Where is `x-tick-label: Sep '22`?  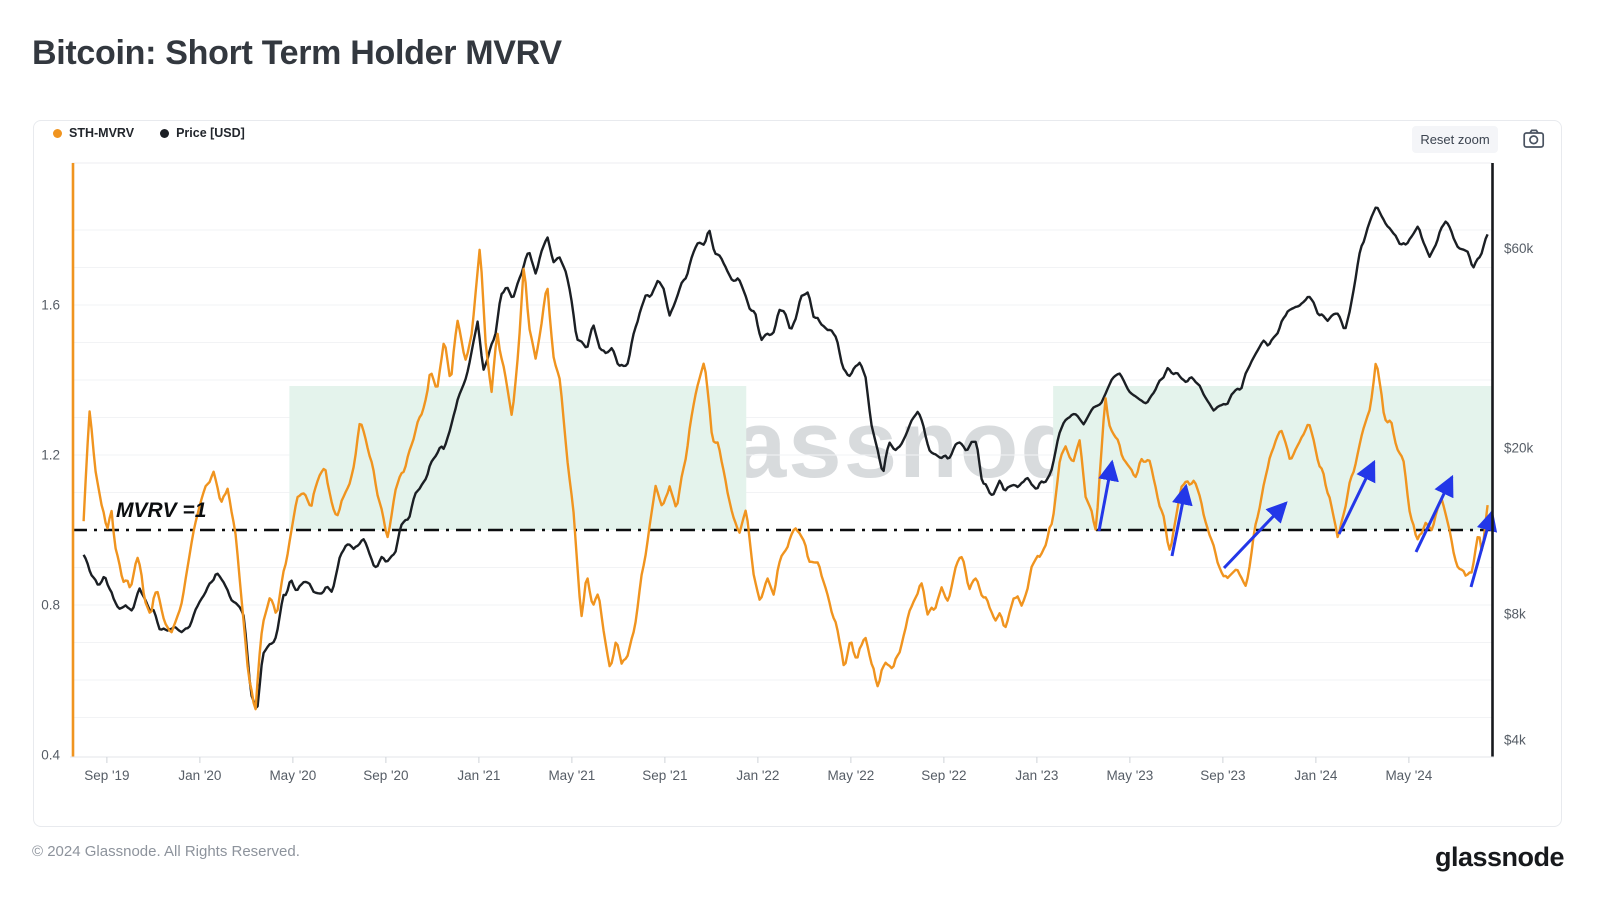 x-tick-label: Sep '22 is located at coordinates (943, 775).